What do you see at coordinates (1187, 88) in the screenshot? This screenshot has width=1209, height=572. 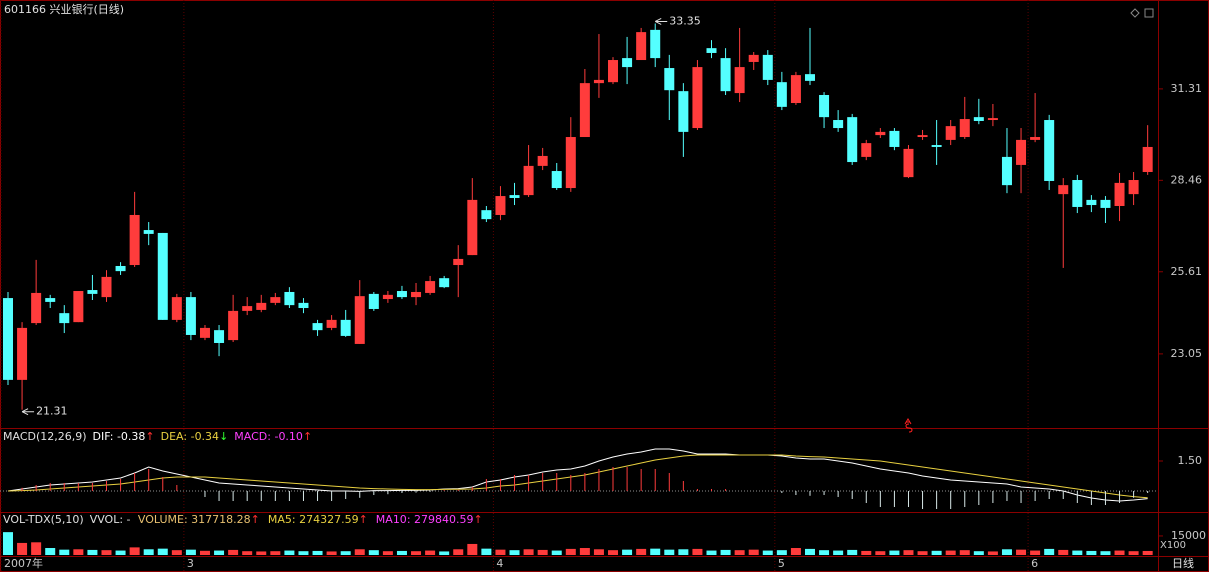 I see `y-tick-label: 31.31` at bounding box center [1187, 88].